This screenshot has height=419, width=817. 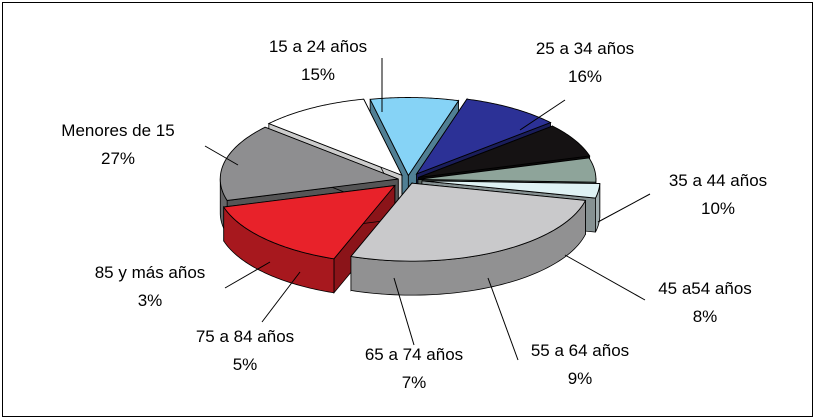 What do you see at coordinates (150, 272) in the screenshot?
I see `slice-label: 85 y más años` at bounding box center [150, 272].